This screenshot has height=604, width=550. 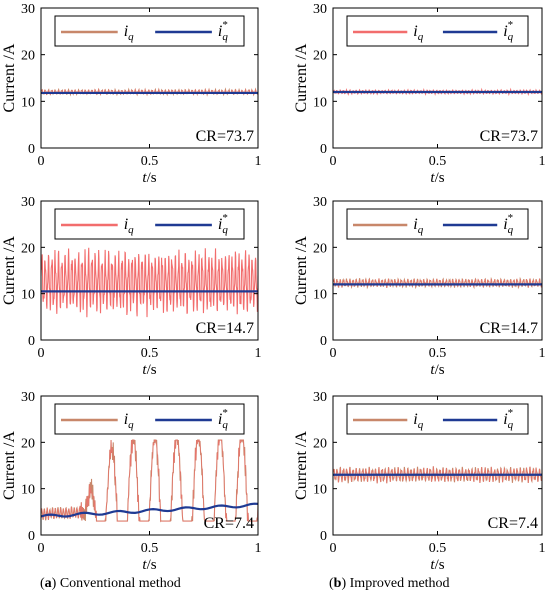 I want to click on caption-a: (a) Conventional method, so click(x=110, y=583).